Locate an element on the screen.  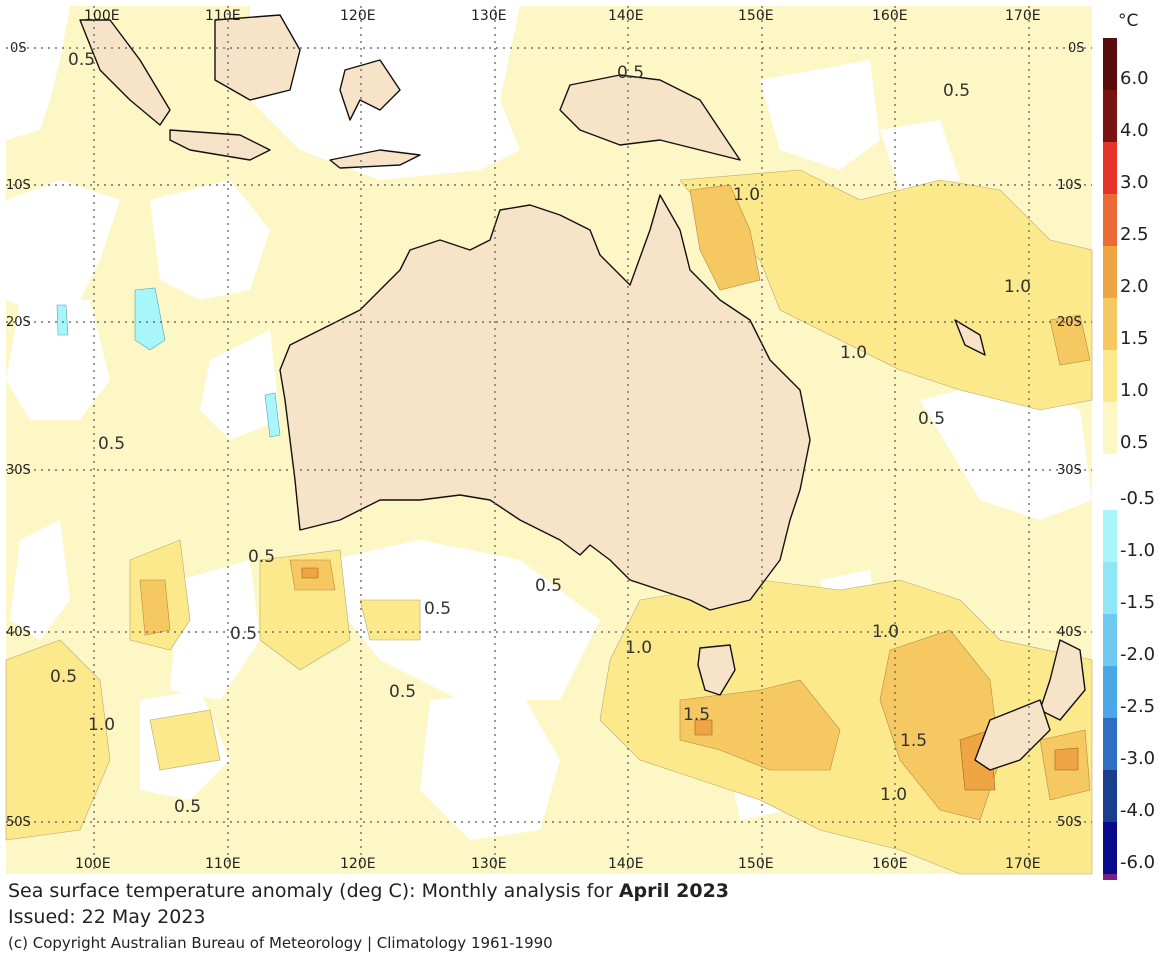
lon-label-bottom: 130E is located at coordinates (489, 864).